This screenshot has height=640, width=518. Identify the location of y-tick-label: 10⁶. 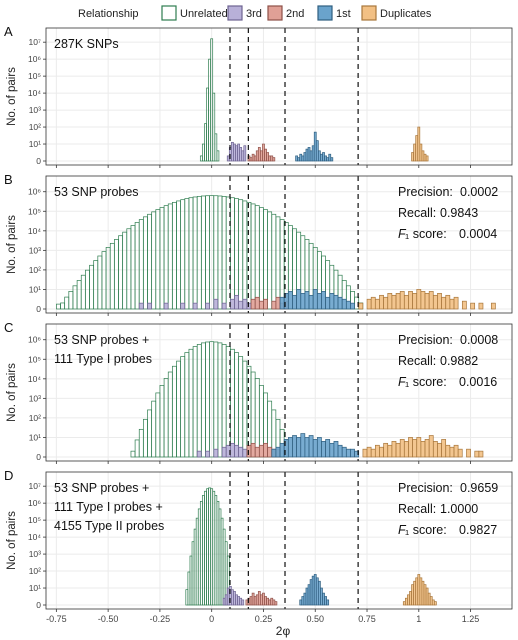
(34, 503).